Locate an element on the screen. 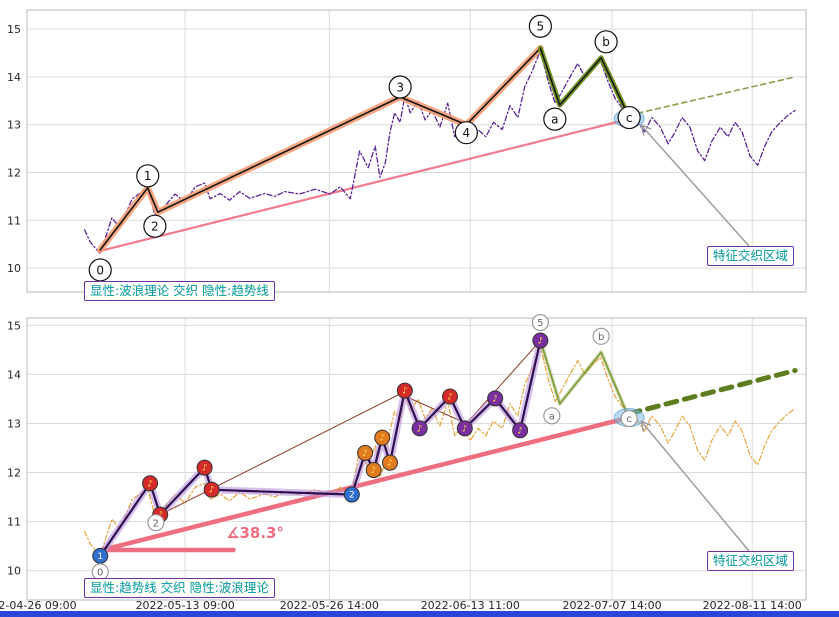  wave-label: 0 is located at coordinates (100, 270).